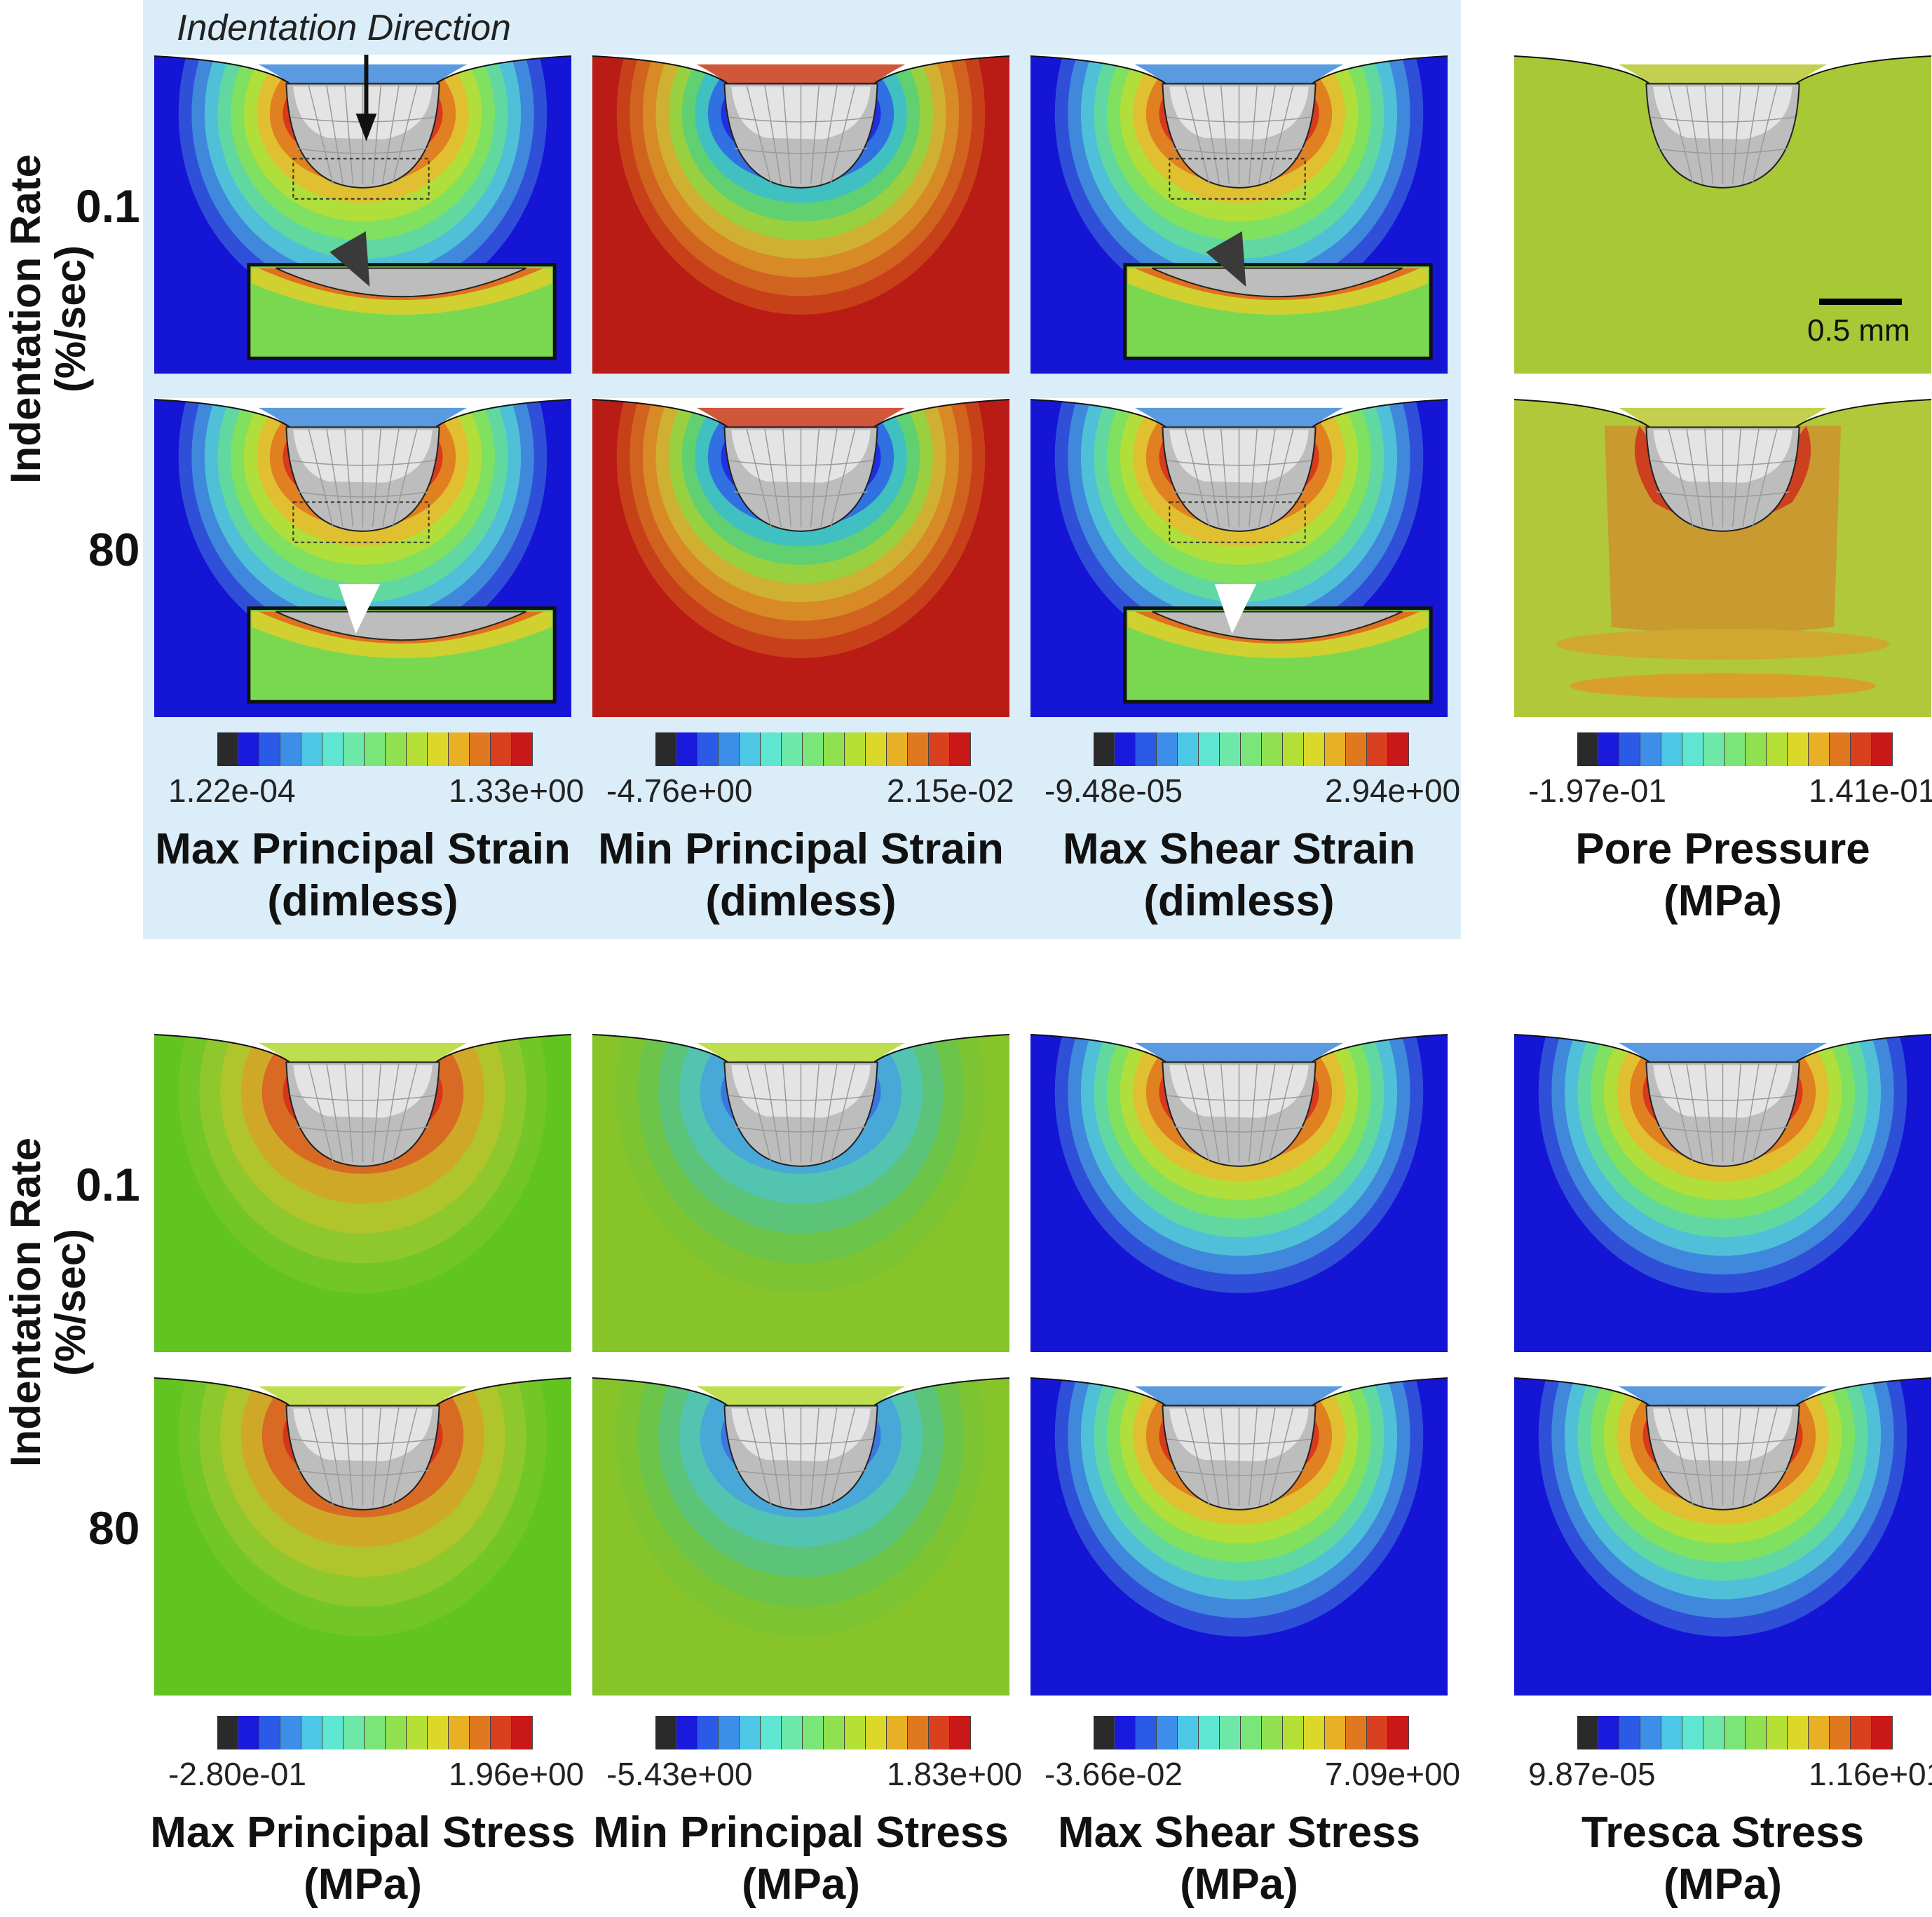 The image size is (1932, 1917). I want to click on max-principal-stress-panel-0.1, so click(362, 1192).